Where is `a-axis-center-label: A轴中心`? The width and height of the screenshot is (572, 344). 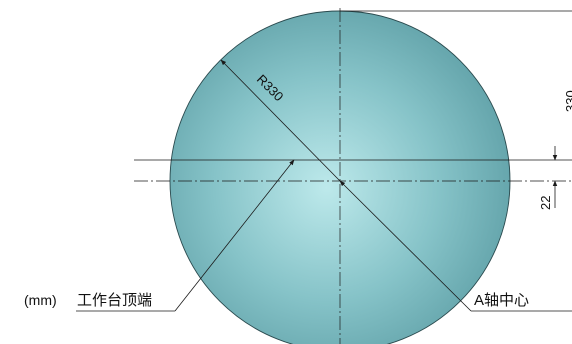
a-axis-center-label: A轴中心 is located at coordinates (501, 300).